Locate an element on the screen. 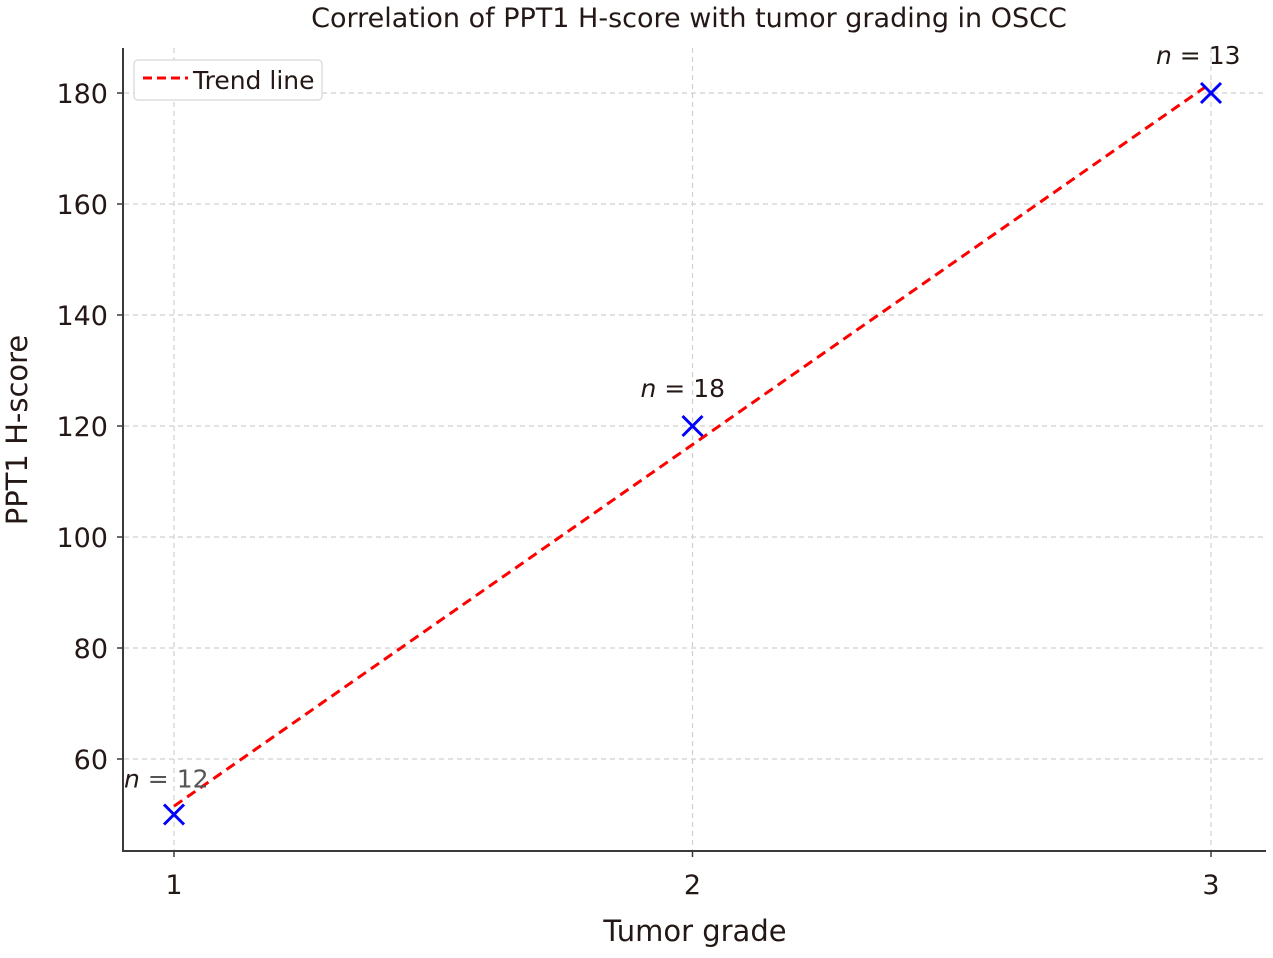 The height and width of the screenshot is (958, 1273). y-ticks: 60 80 100 120 140 160 180 is located at coordinates (89, 427).